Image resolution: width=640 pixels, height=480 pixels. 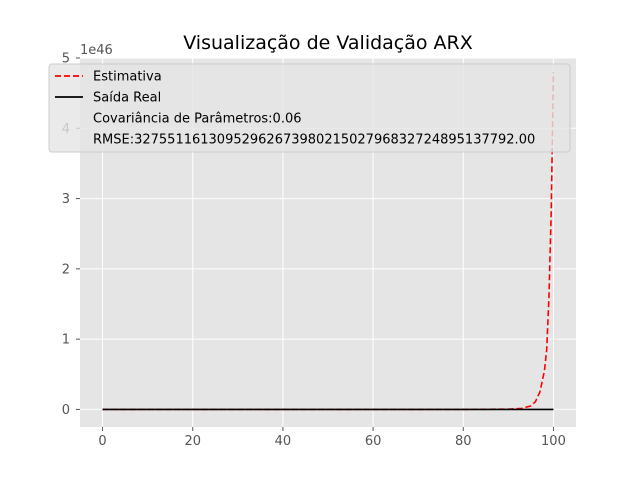 What do you see at coordinates (66, 410) in the screenshot?
I see `y-tick-label: 0` at bounding box center [66, 410].